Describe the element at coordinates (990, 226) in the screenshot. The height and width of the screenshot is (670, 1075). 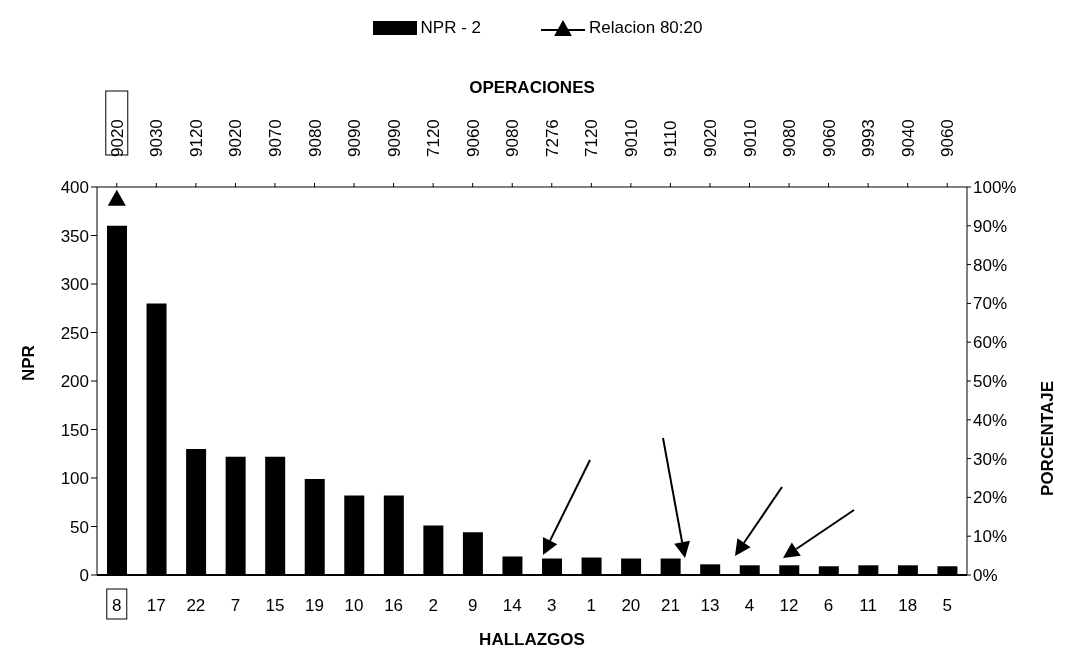
I see `y2-tick-label: 90%` at that location.